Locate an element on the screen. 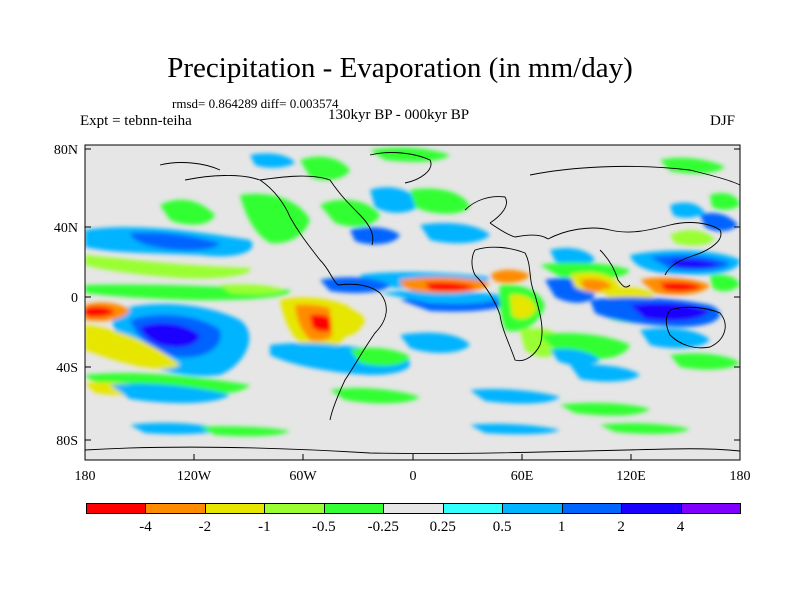 This screenshot has height=600, width=800. lon-tick-label: 0 is located at coordinates (413, 476).